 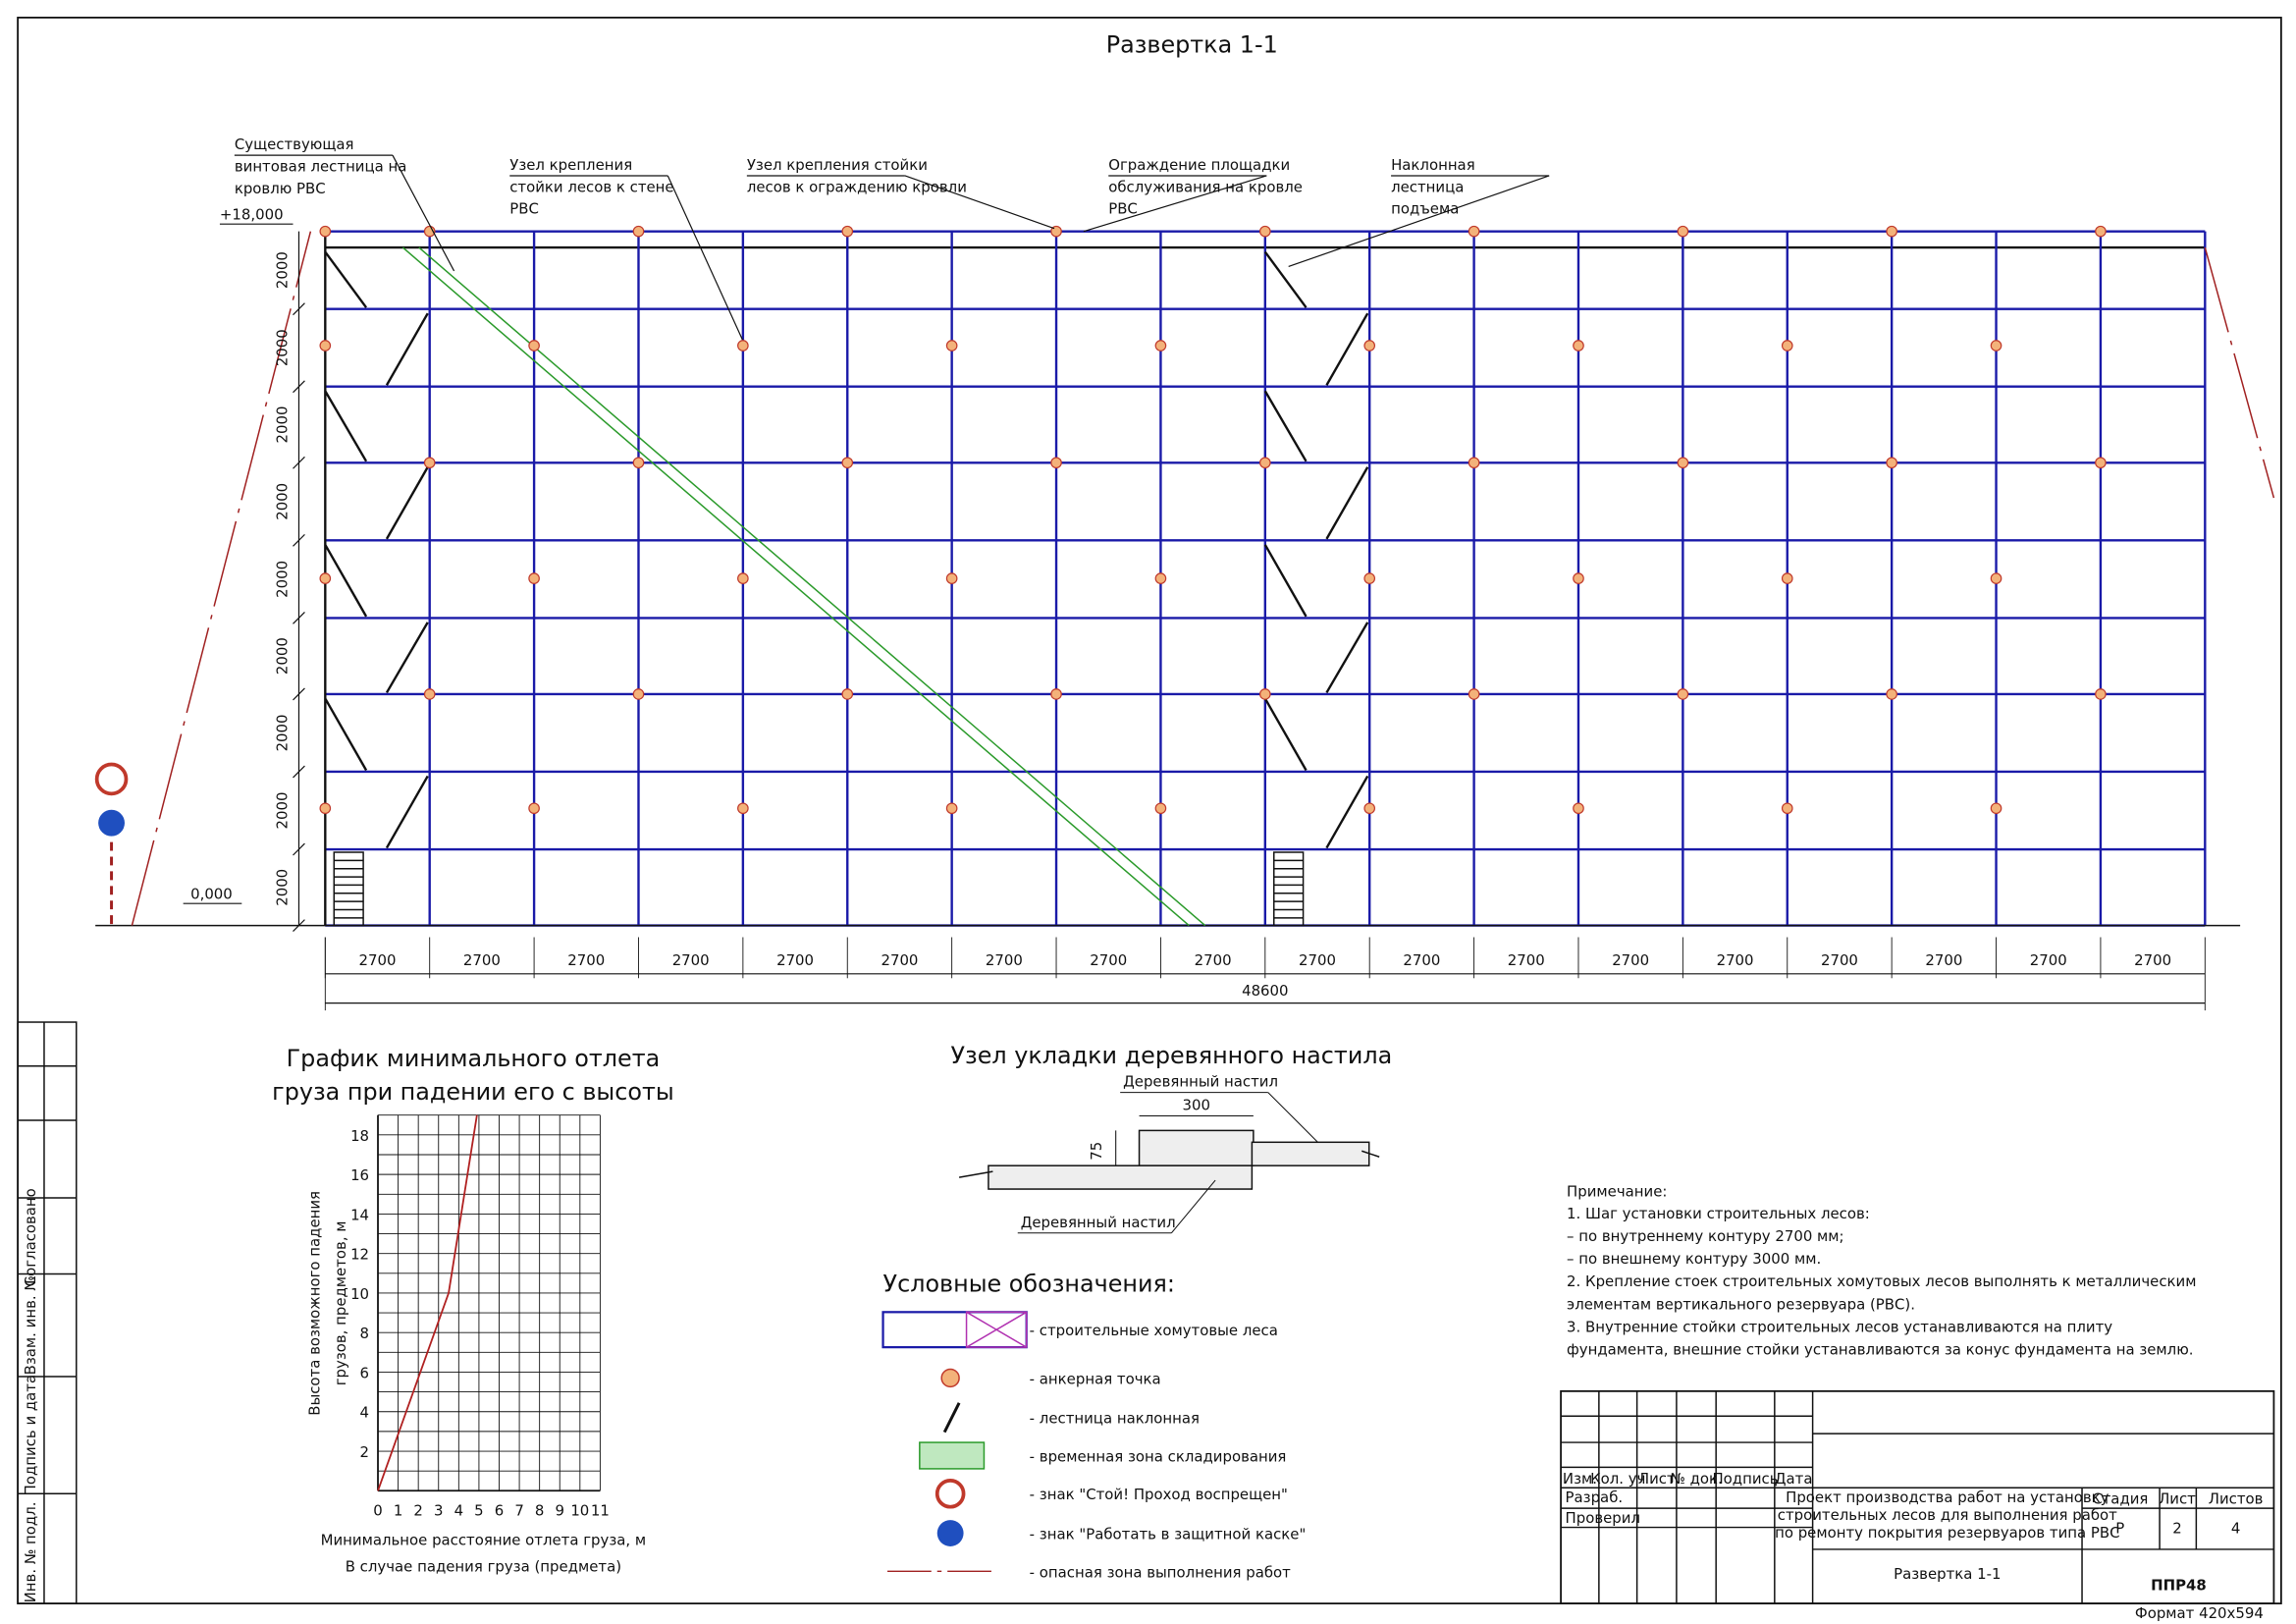 I want to click on legend-stop, so click(x=950, y=1493).